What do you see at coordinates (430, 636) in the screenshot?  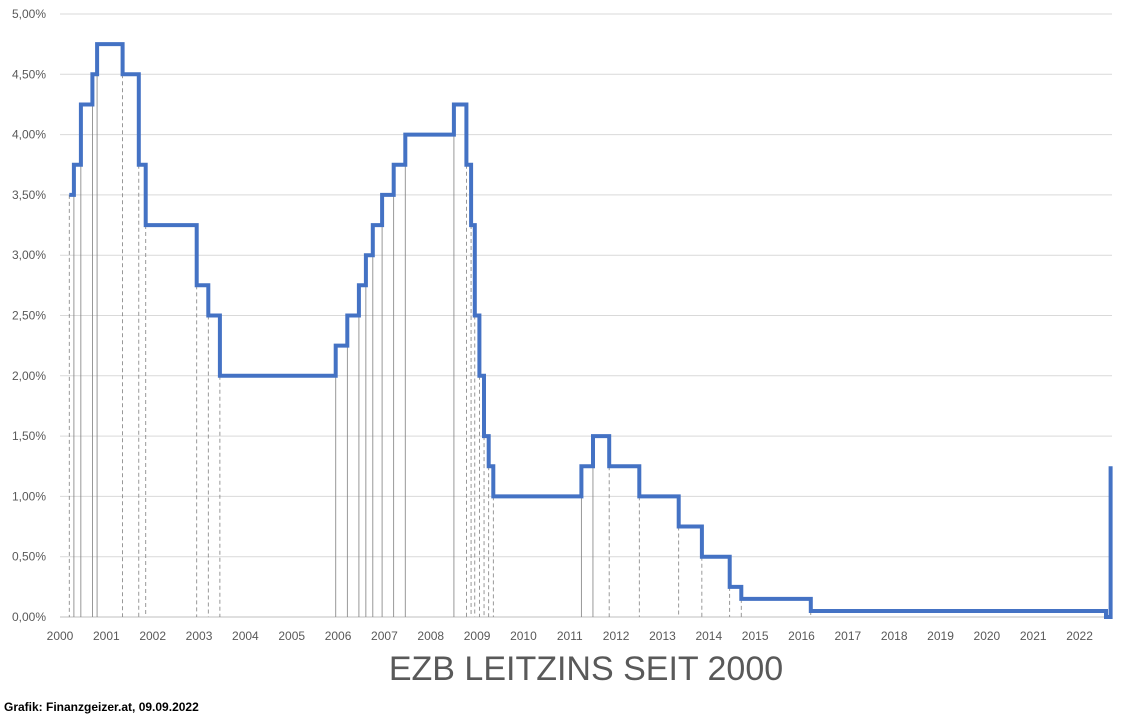 I see `x-tick-label: 2008` at bounding box center [430, 636].